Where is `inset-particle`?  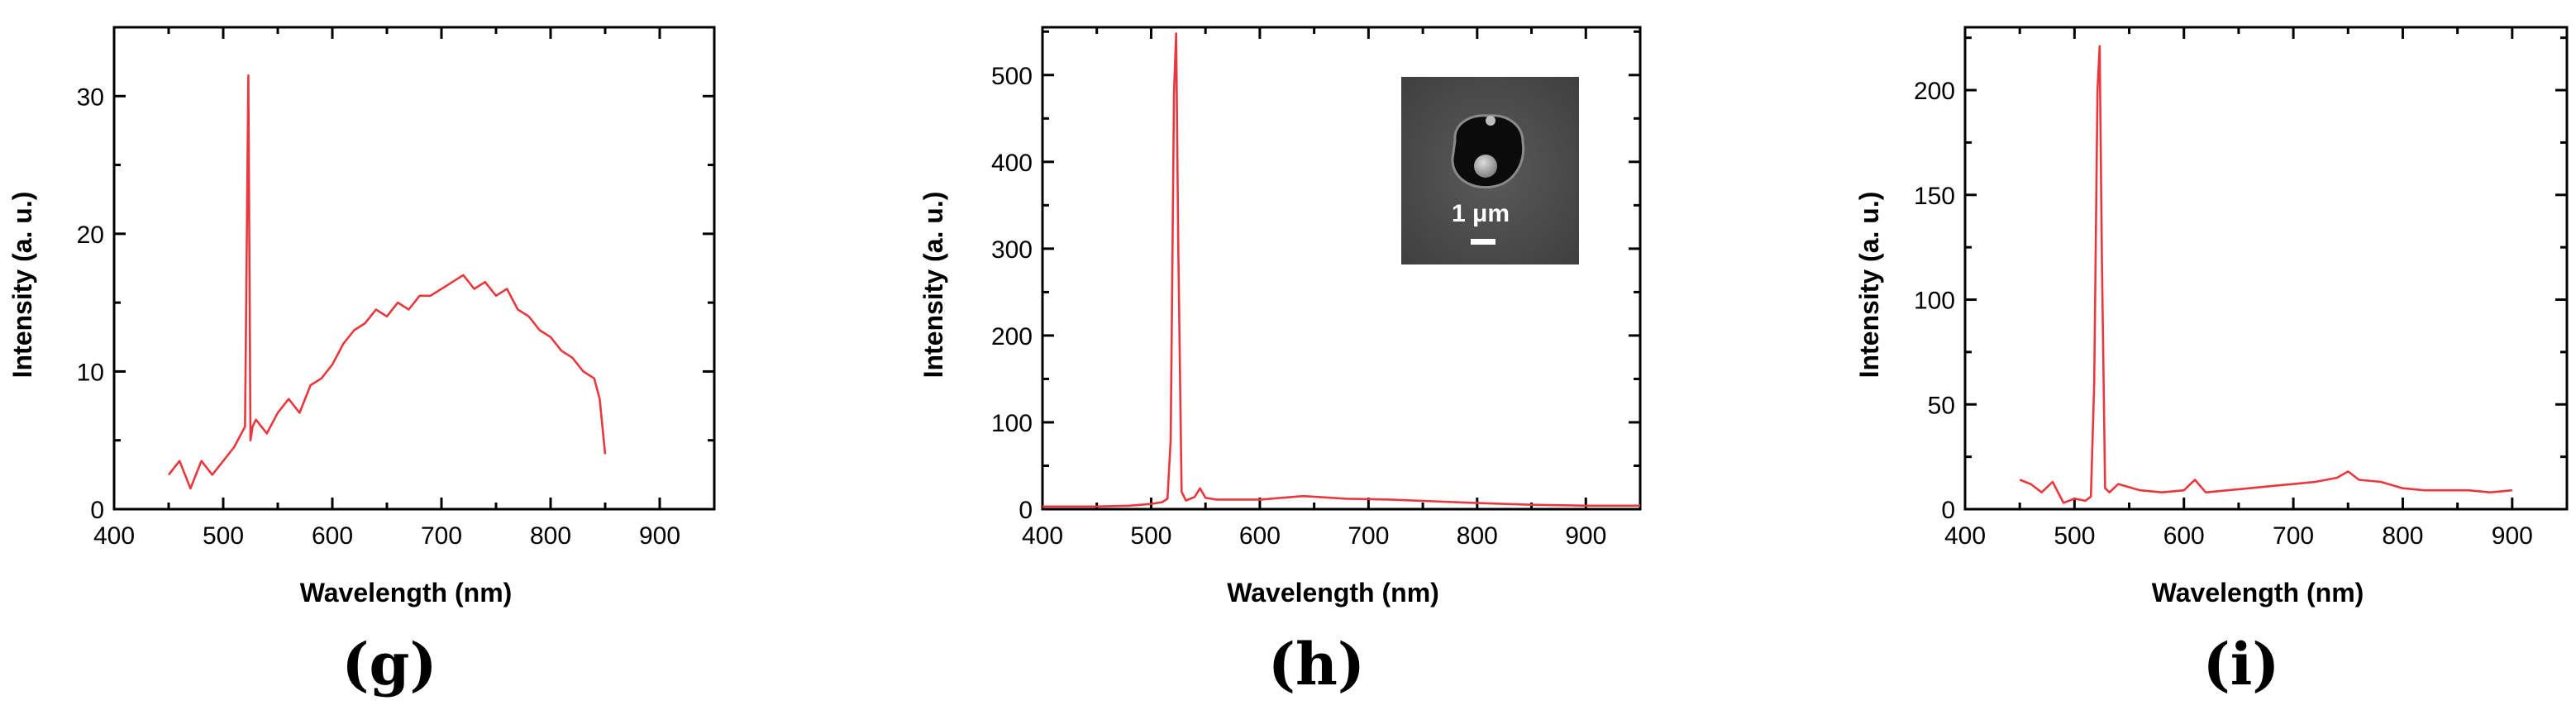 inset-particle is located at coordinates (1485, 166).